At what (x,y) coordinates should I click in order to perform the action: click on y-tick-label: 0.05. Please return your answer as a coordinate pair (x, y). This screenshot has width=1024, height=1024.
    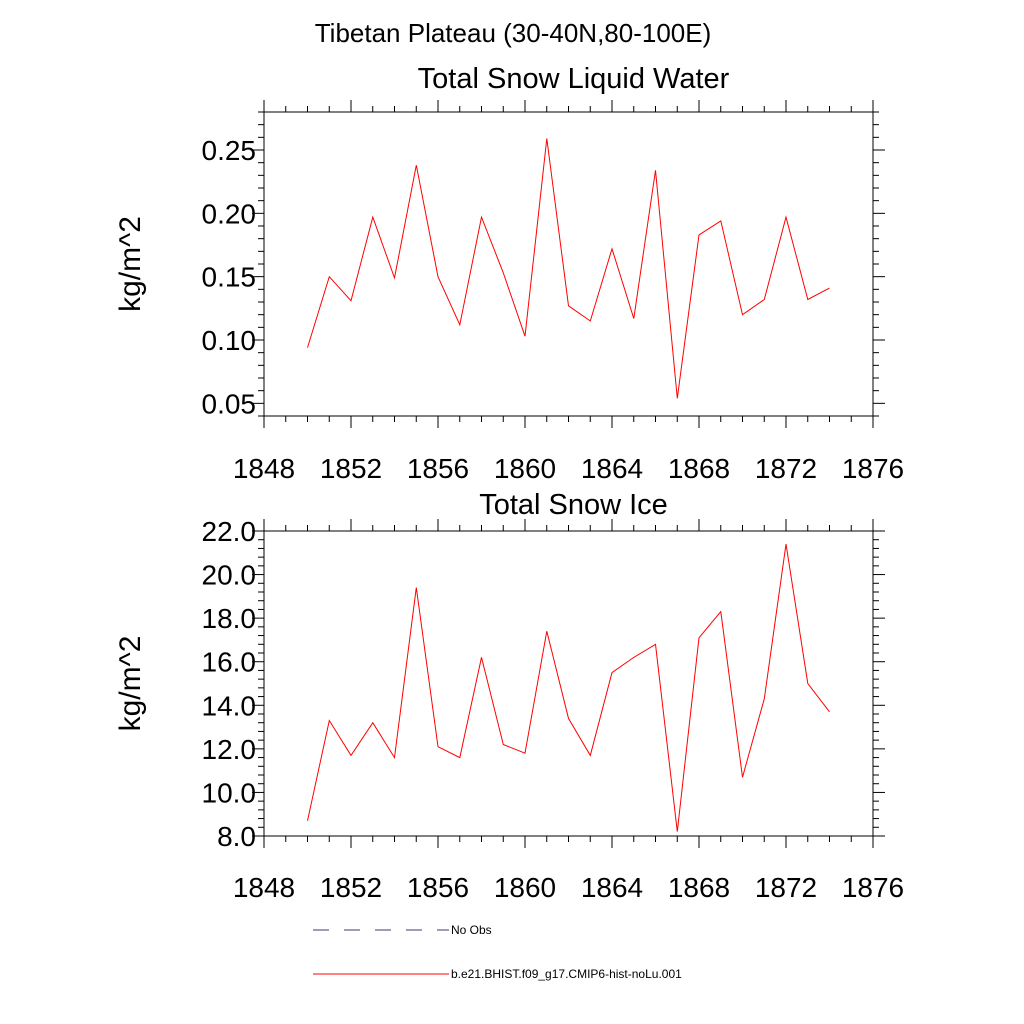
    Looking at the image, I should click on (229, 403).